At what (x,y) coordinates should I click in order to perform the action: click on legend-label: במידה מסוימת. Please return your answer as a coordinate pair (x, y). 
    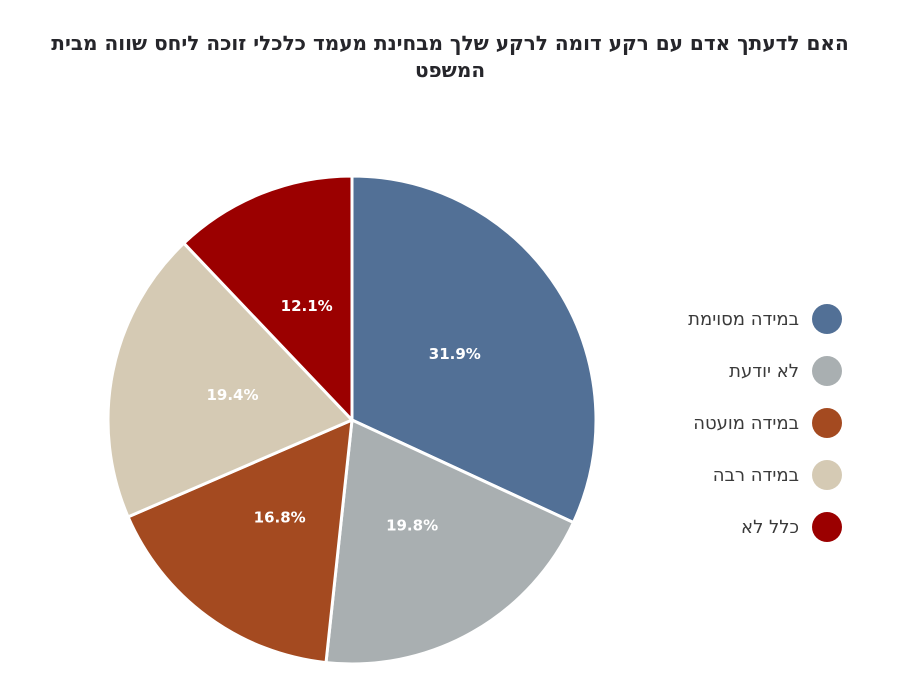
    Looking at the image, I should click on (743, 319).